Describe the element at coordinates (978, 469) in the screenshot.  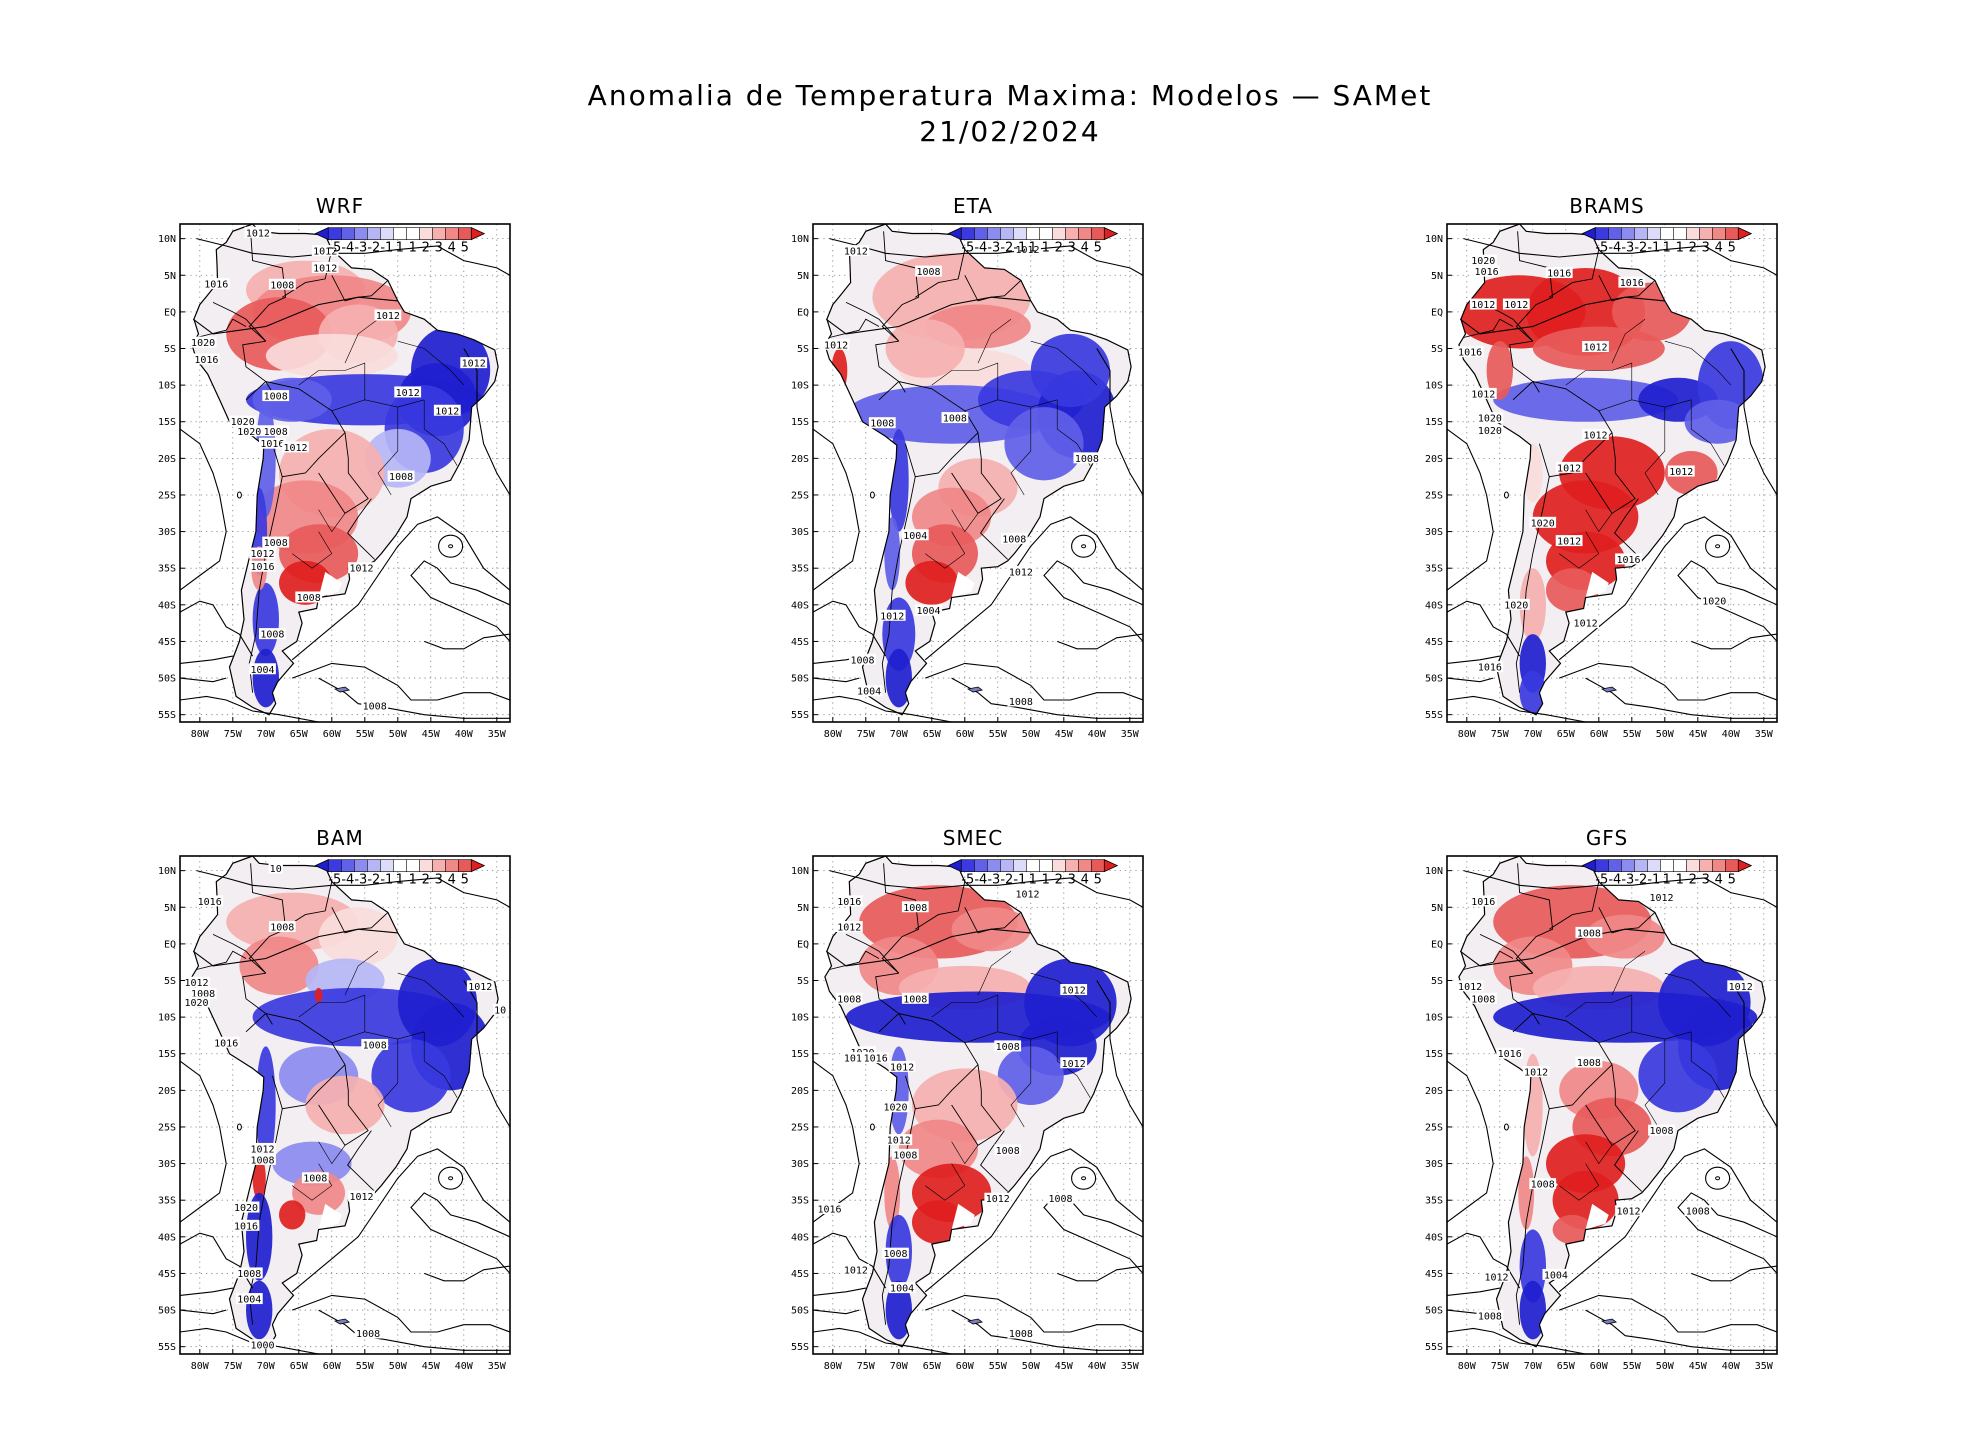
I see `coastline` at that location.